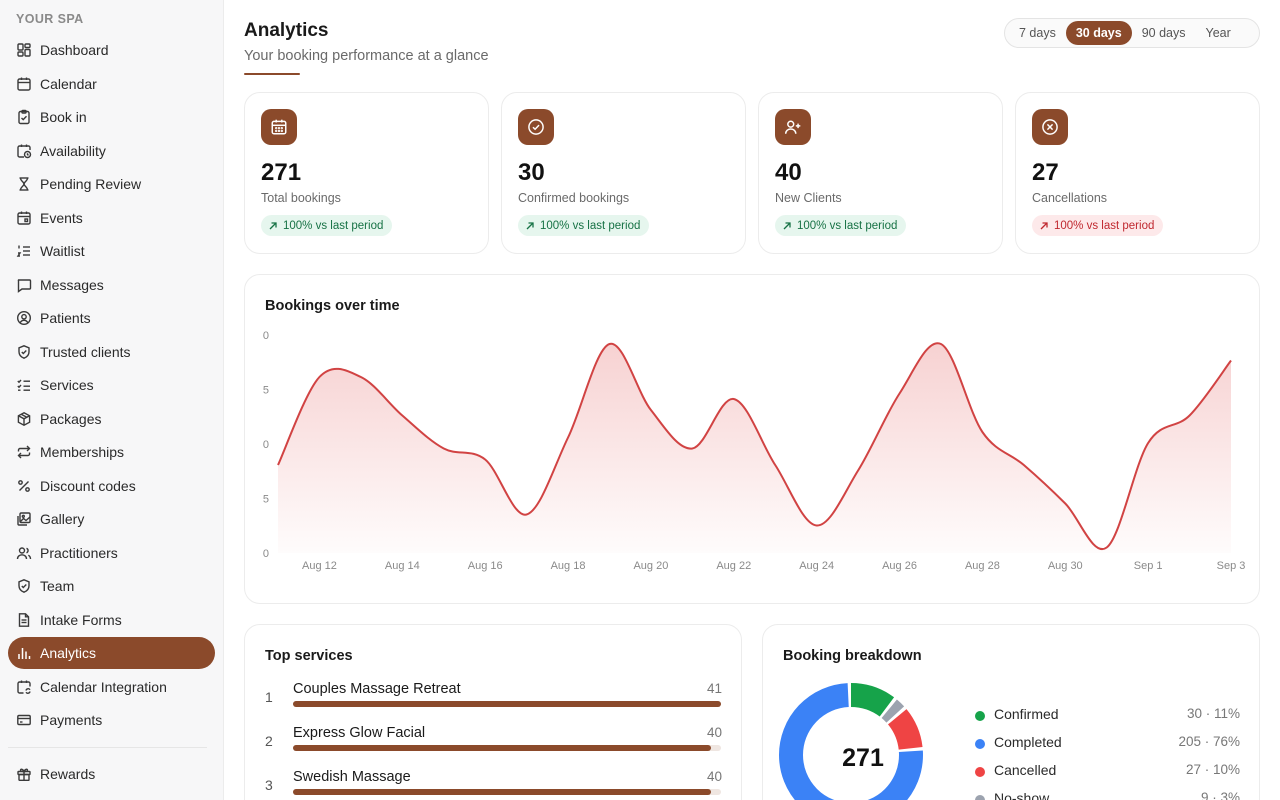 The width and height of the screenshot is (1280, 800). Describe the element at coordinates (111, 774) in the screenshot. I see `sidebar-item-rewards: Rewards` at that location.